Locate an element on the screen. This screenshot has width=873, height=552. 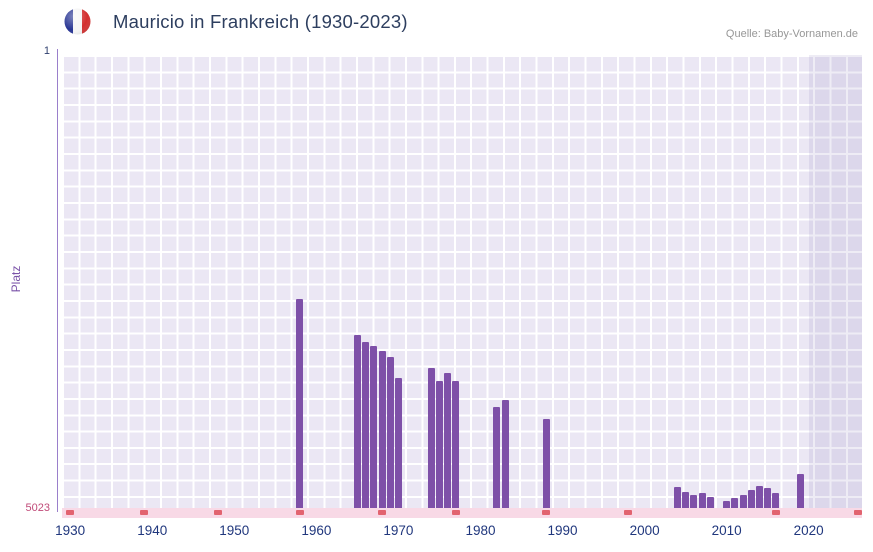
bar-1970 is located at coordinates (398, 442).